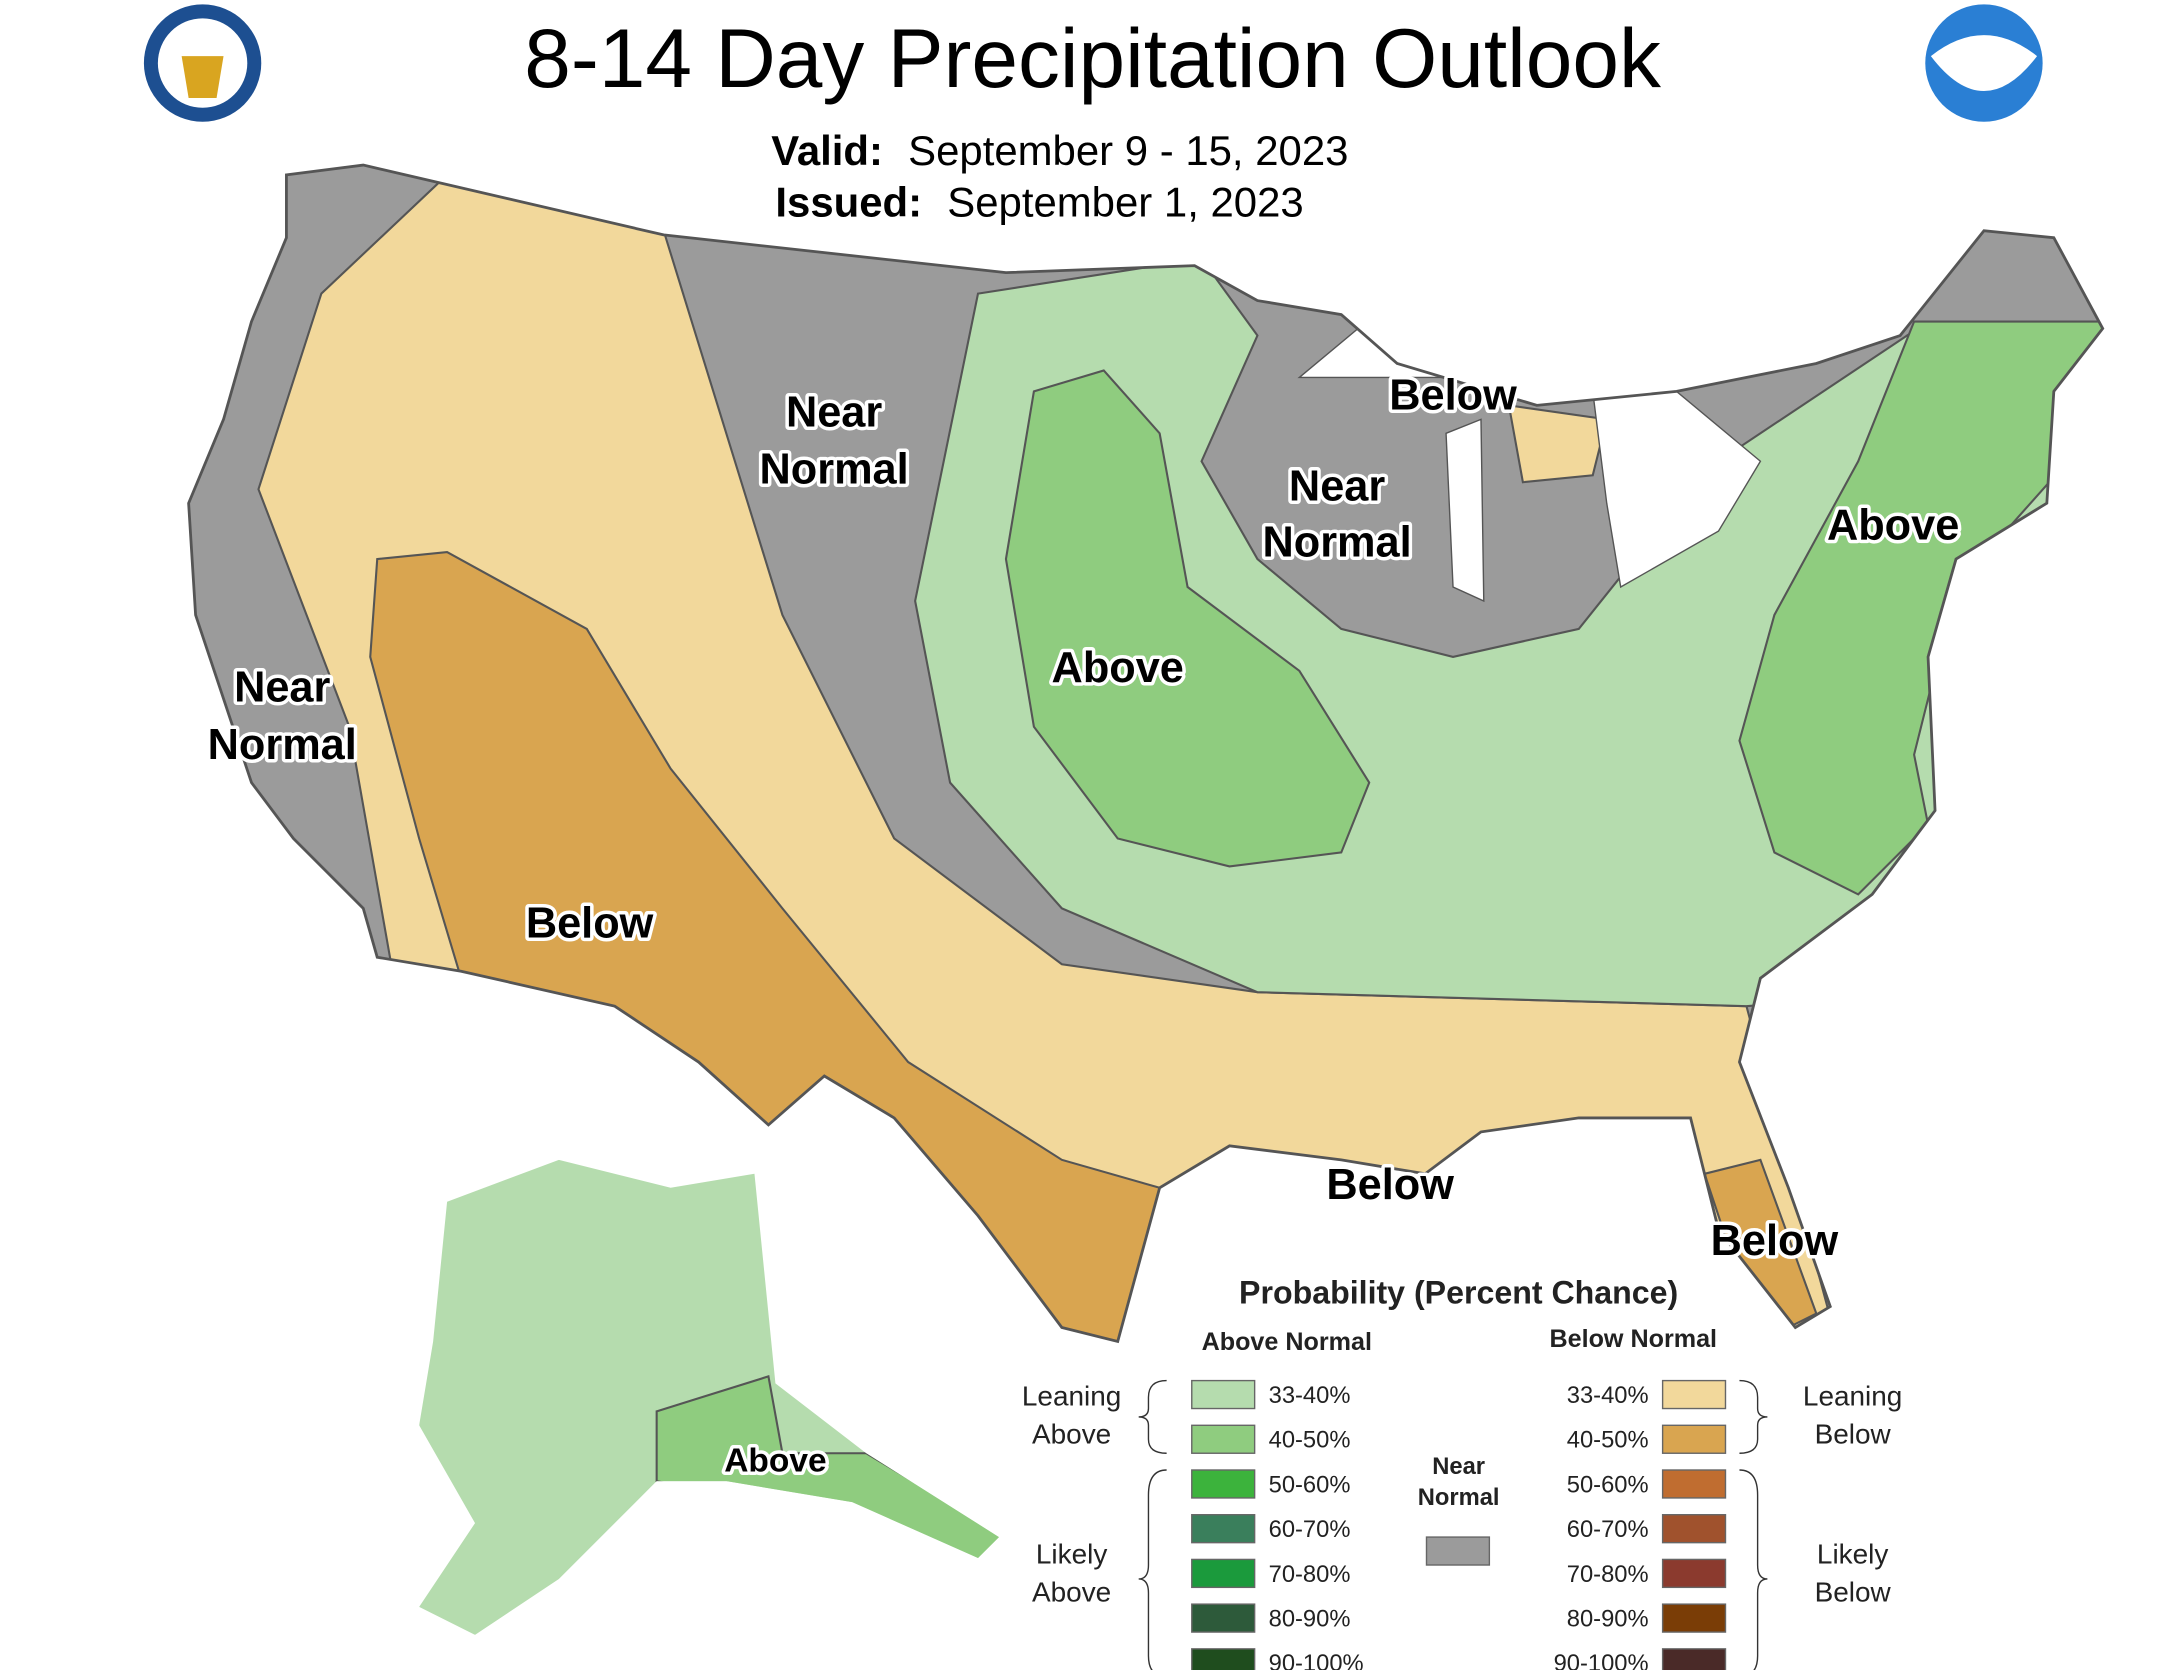 This screenshot has width=2160, height=1670. I want to click on noaa-logo, so click(1984, 63).